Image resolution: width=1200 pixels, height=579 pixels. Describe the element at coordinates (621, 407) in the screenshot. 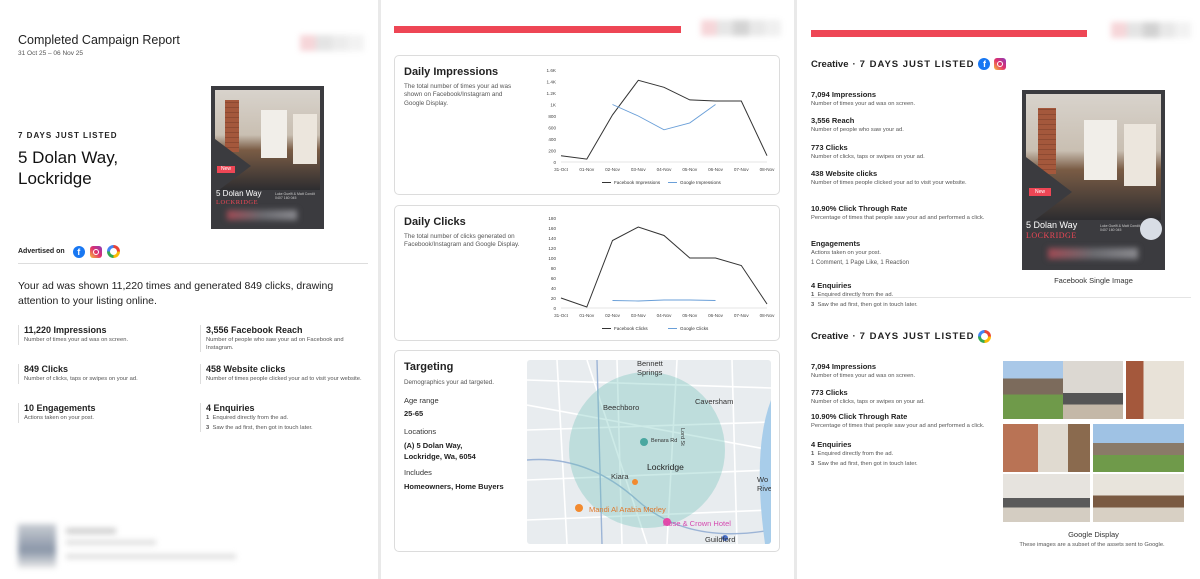

I see `svg-text: Beechboro` at that location.